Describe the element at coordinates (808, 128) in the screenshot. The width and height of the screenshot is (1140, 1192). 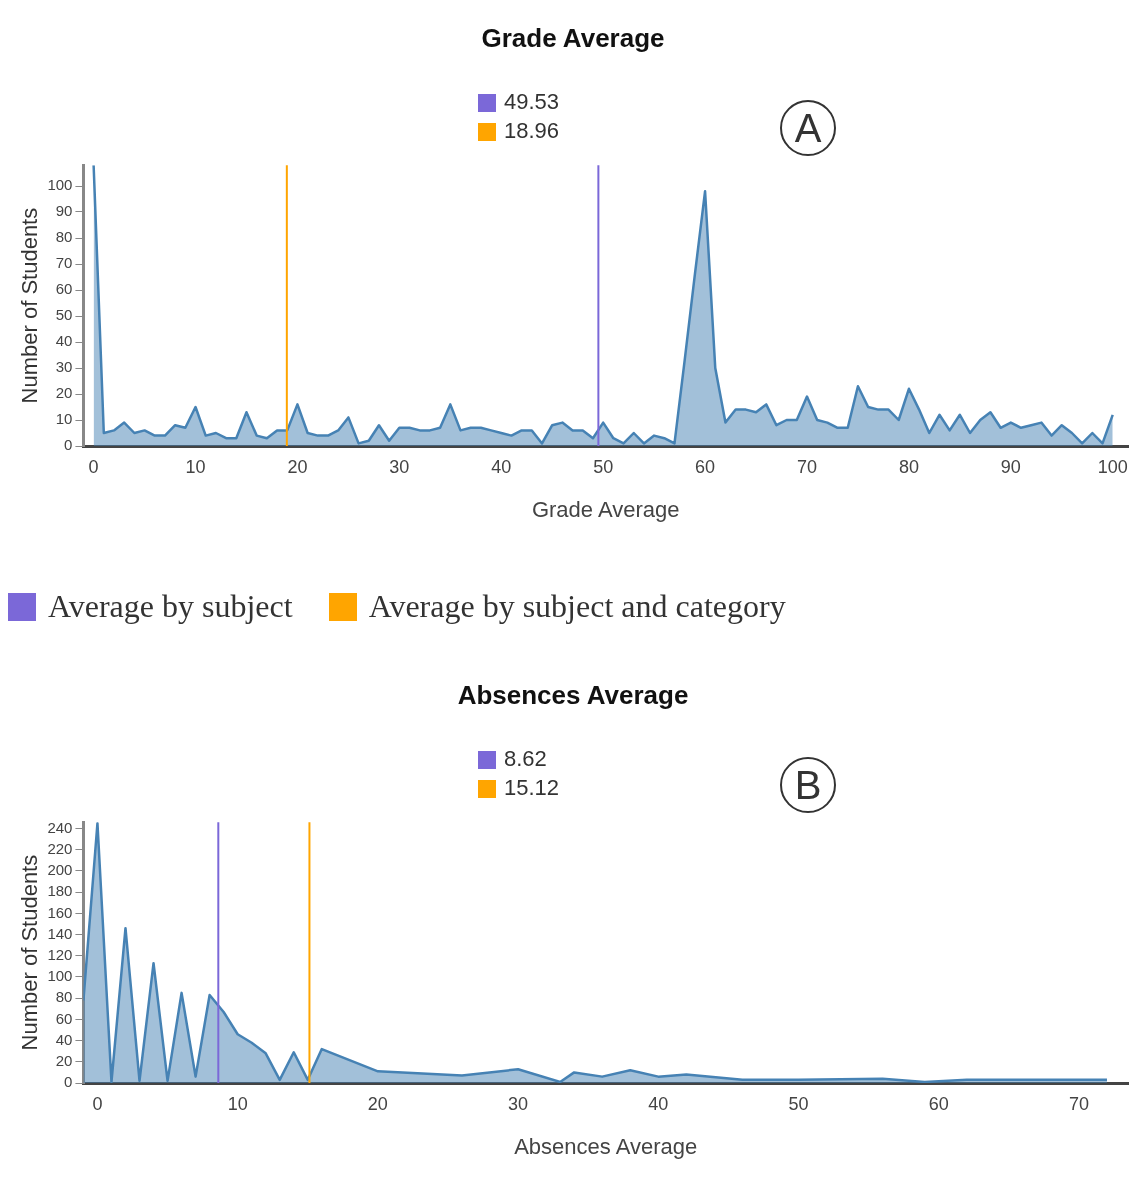
I see `circle-outline: A` at that location.